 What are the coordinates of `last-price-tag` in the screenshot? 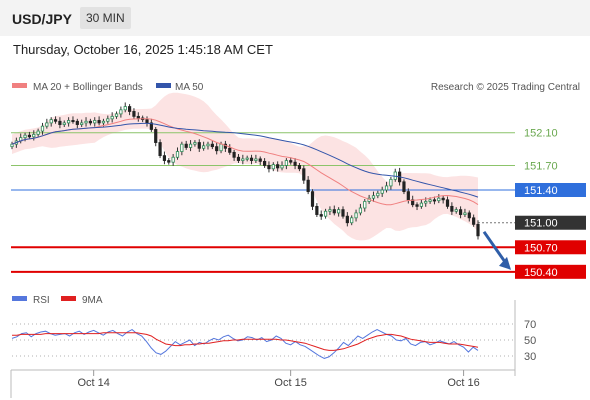 It's located at (550, 222).